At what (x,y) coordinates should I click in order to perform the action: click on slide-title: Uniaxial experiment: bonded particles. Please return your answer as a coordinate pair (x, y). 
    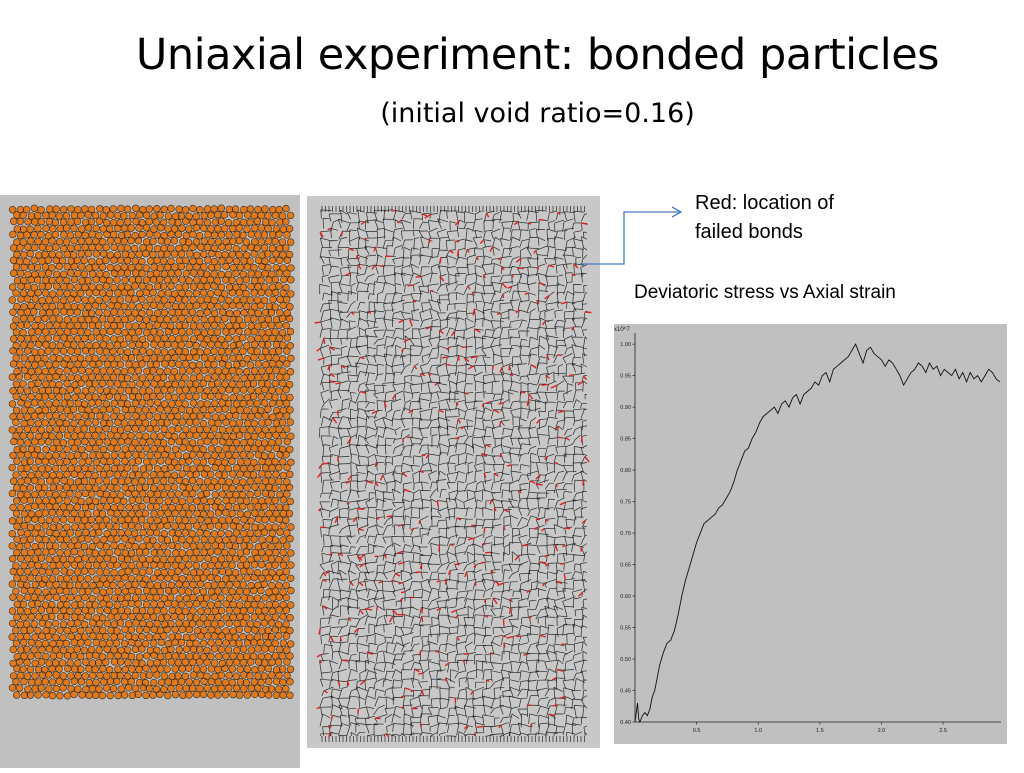
    Looking at the image, I should click on (537, 55).